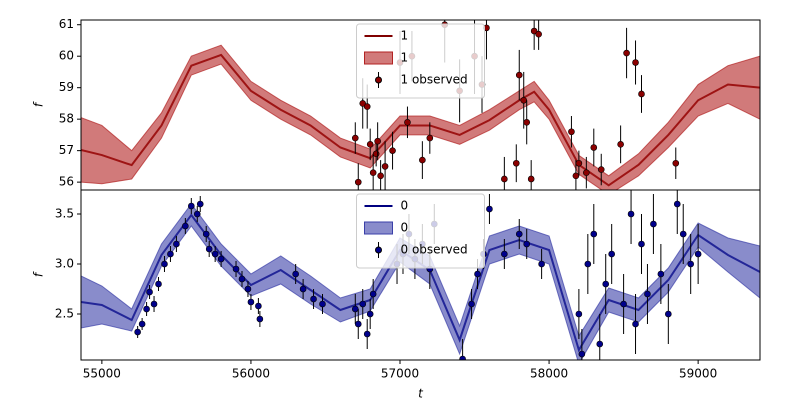  What do you see at coordinates (64, 314) in the screenshot?
I see `y-tick-label: 2.5` at bounding box center [64, 314].